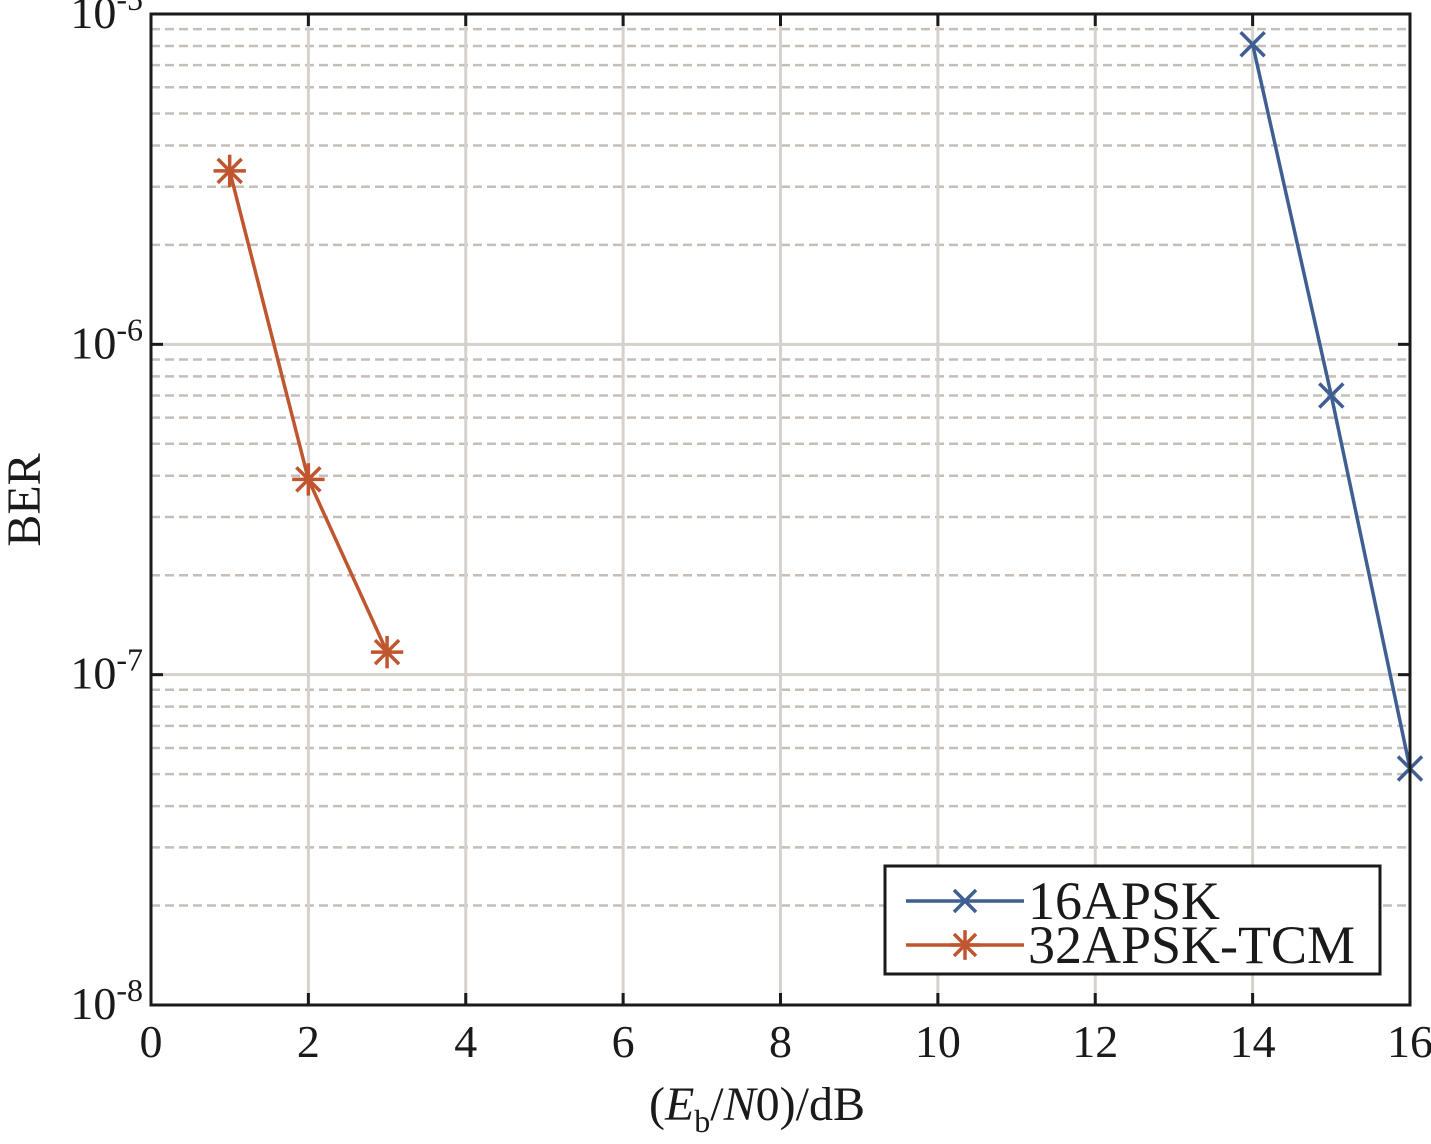 Image resolution: width=1431 pixels, height=1144 pixels. I want to click on x-label-e: E, so click(679, 1104).